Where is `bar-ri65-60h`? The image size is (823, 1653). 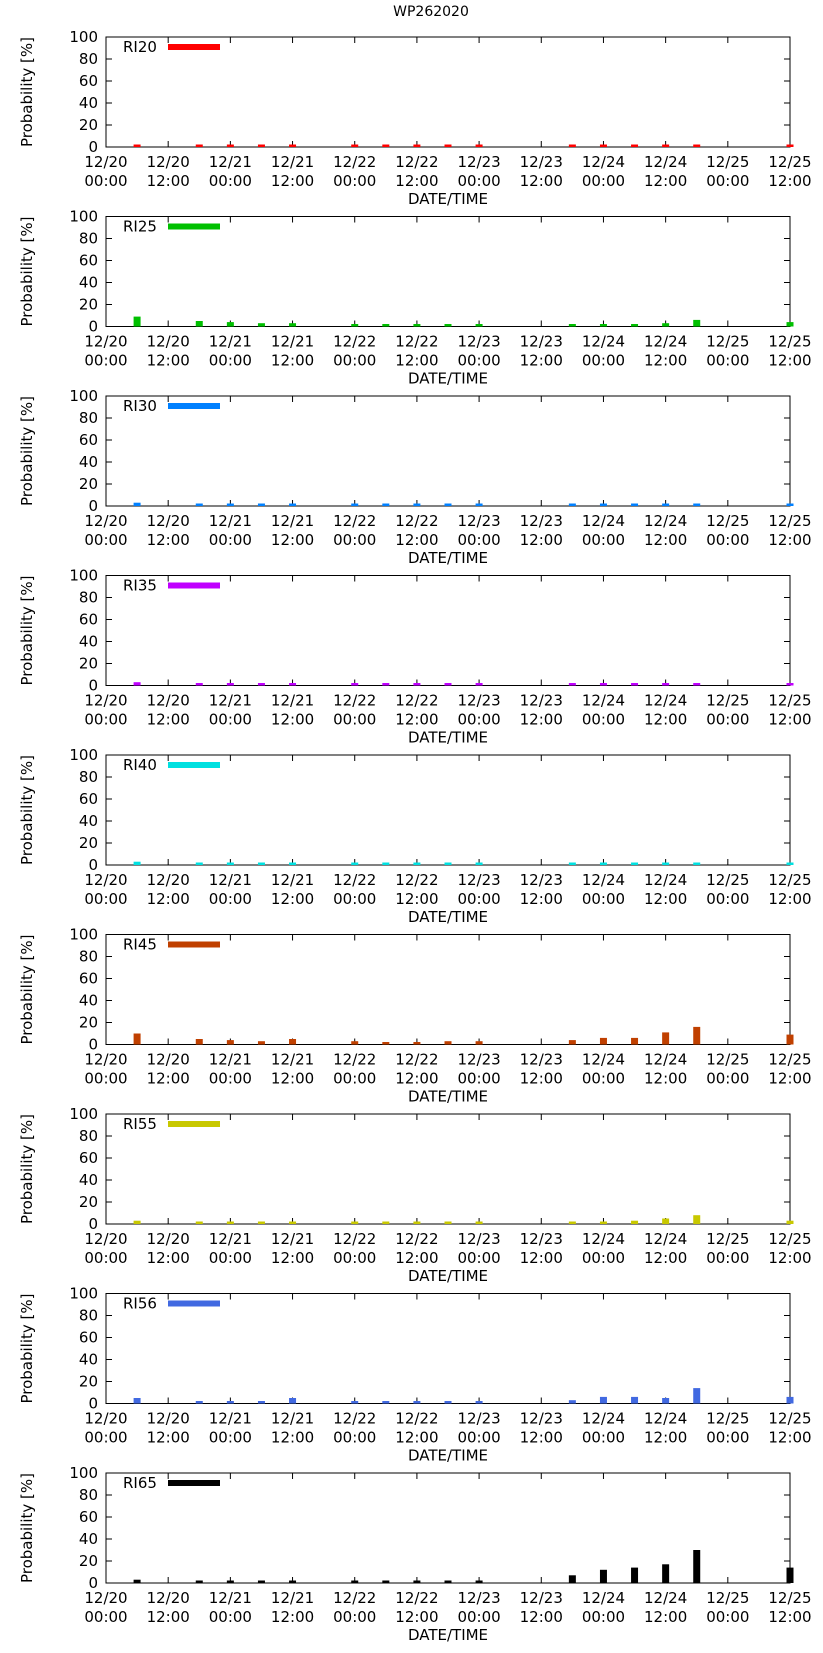 bar-ri65-60h is located at coordinates (417, 1581).